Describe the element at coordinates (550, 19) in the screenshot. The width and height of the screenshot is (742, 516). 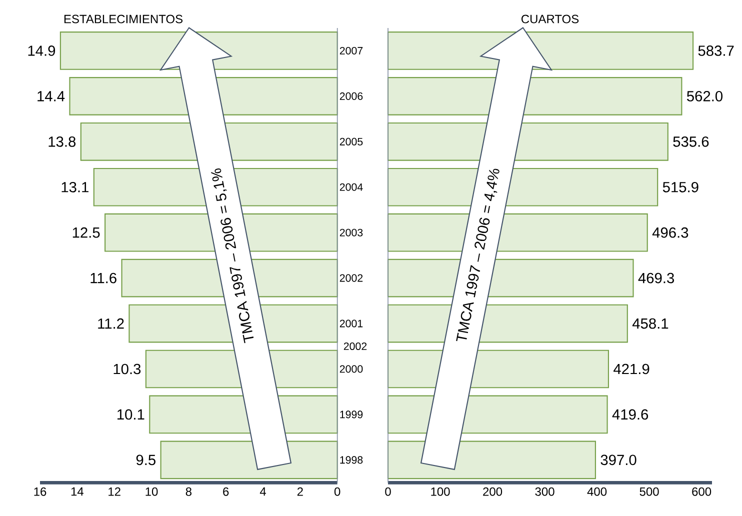
I see `chart-title: CUARTOS` at that location.